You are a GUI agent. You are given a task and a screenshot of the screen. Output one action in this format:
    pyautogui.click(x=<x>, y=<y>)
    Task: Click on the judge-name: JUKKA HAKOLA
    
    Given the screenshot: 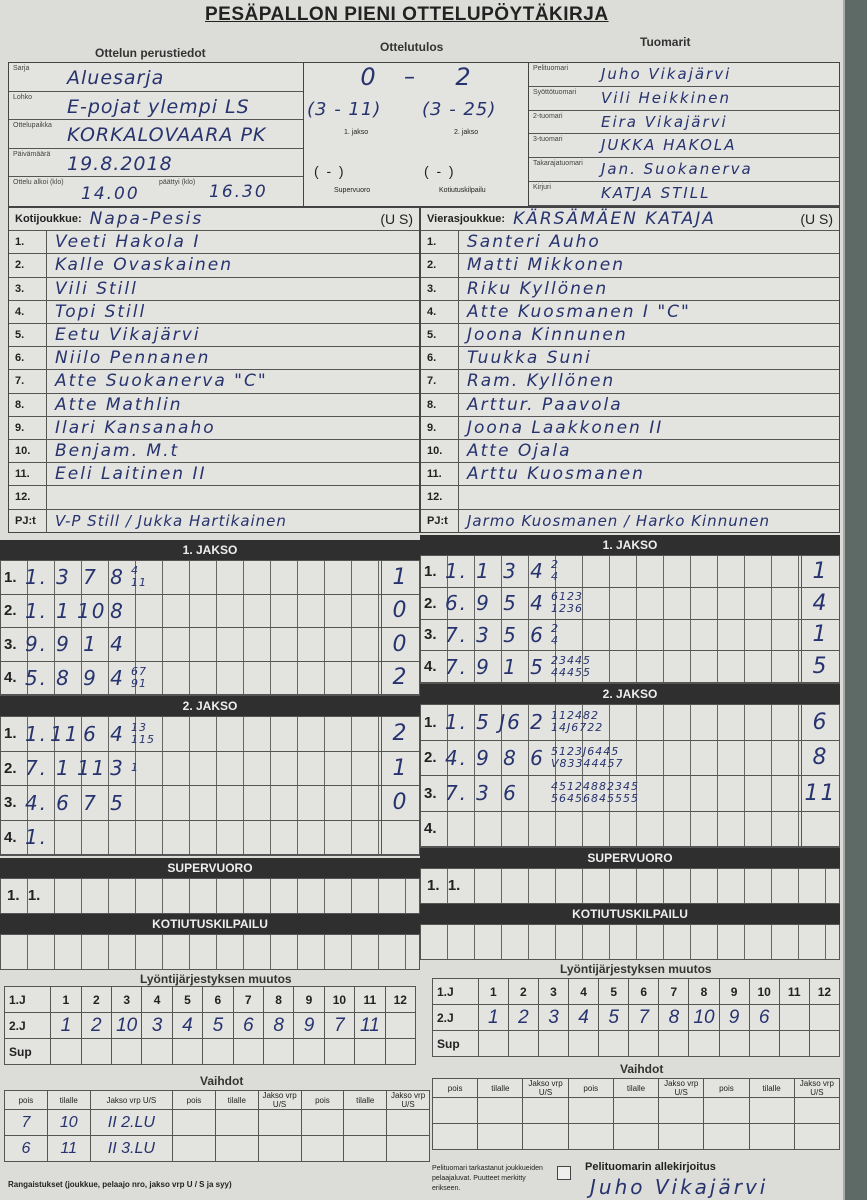 What is the action you would take?
    pyautogui.click(x=669, y=145)
    